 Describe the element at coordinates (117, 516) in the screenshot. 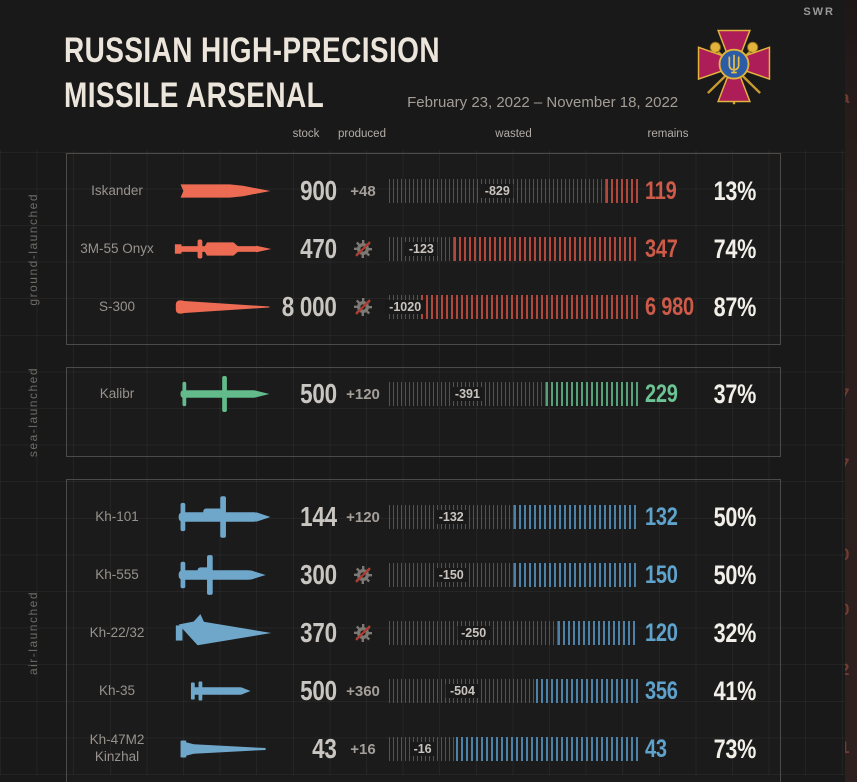

I see `missile-name: Kh-101` at that location.